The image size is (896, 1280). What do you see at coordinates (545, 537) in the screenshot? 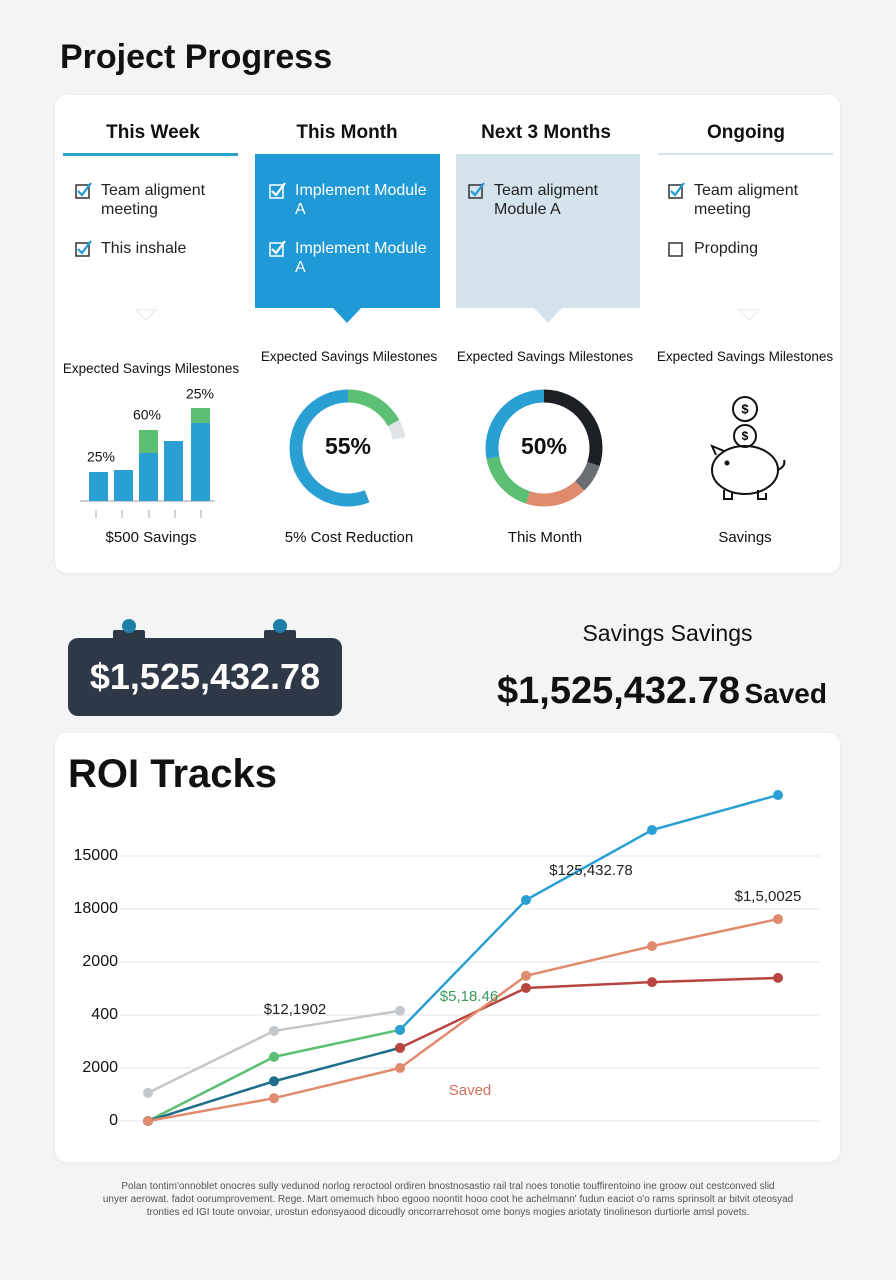
I see `widget-caption: This Month` at bounding box center [545, 537].